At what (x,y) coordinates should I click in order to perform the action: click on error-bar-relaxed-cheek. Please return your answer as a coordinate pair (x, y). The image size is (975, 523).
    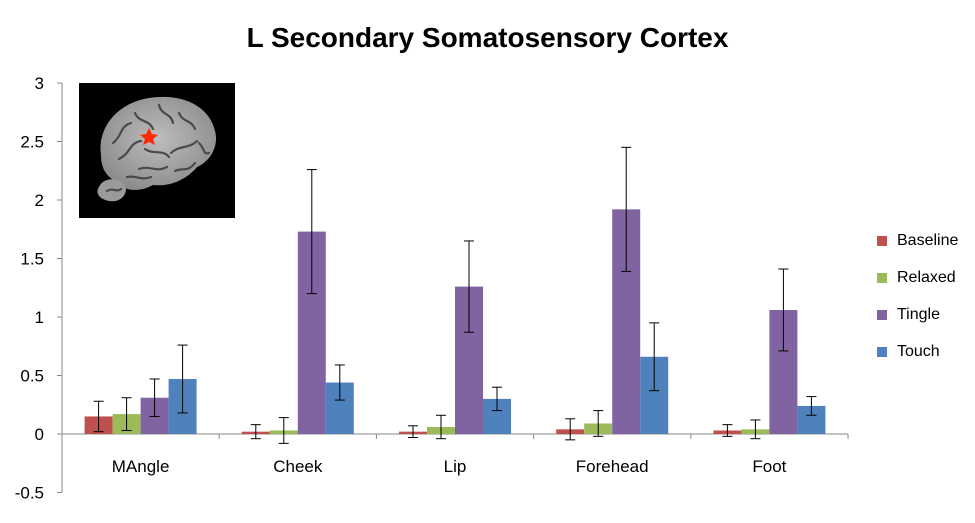
    Looking at the image, I should click on (283, 430).